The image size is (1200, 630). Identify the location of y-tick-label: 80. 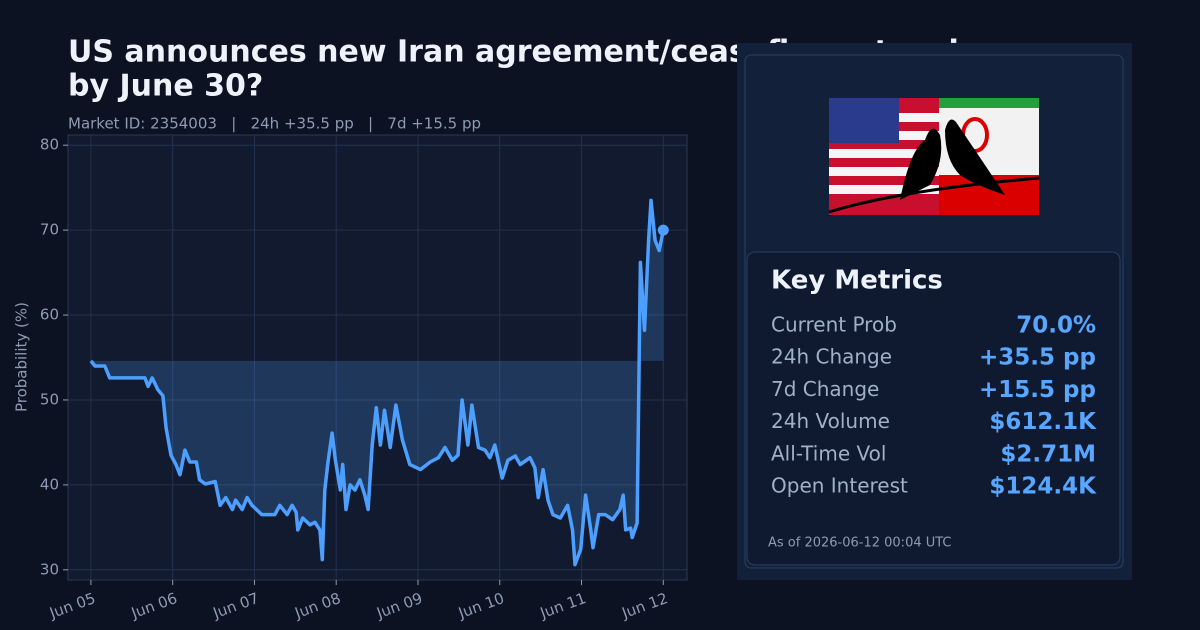
(49, 145).